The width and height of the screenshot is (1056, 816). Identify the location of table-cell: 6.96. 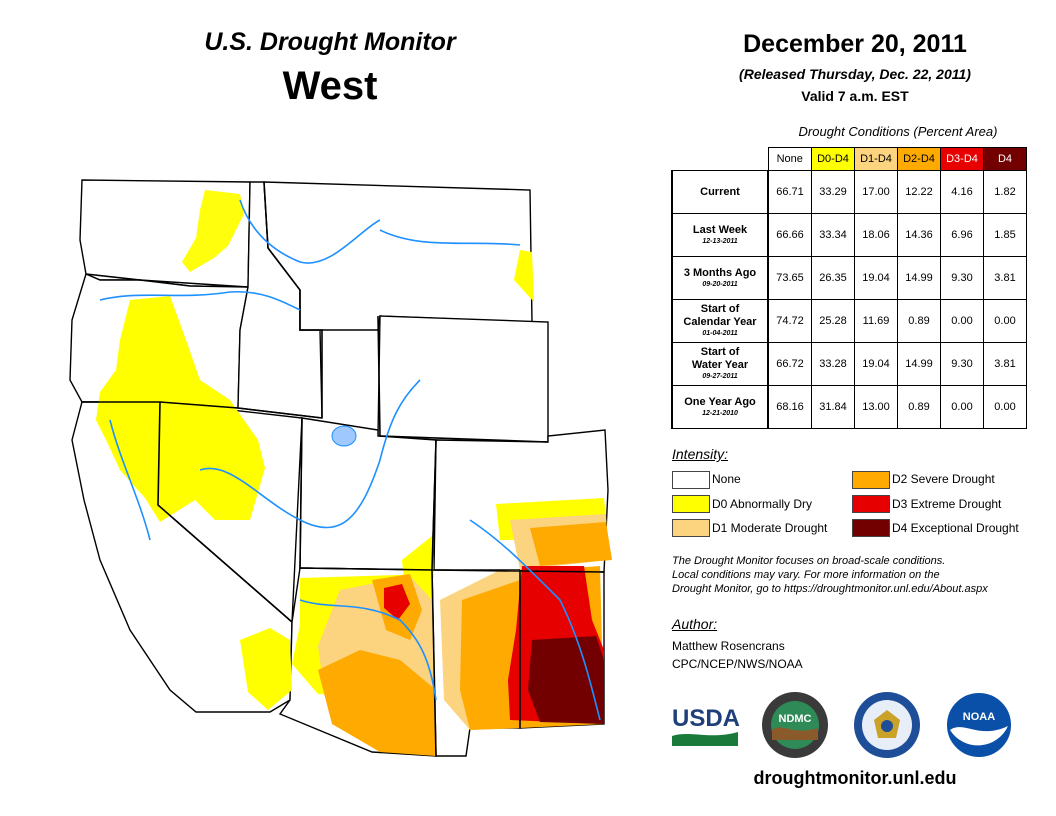
(962, 235).